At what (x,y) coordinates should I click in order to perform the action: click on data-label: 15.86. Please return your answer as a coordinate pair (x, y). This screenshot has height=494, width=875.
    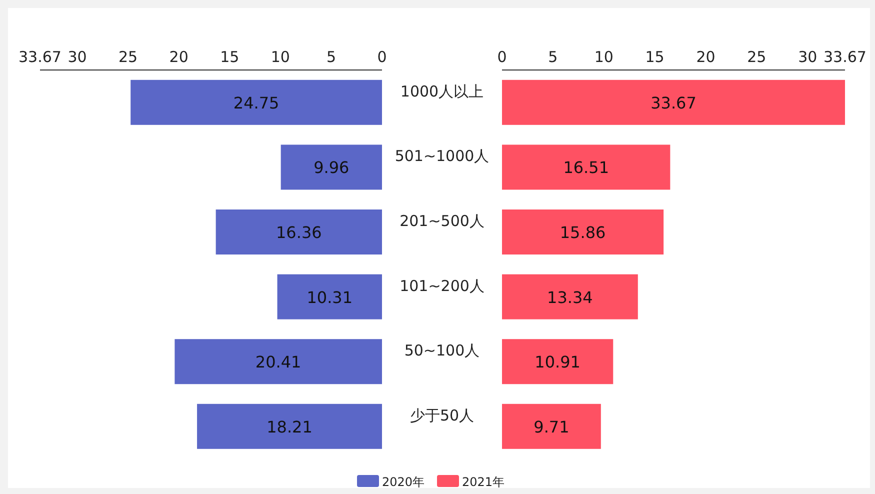
    Looking at the image, I should click on (583, 232).